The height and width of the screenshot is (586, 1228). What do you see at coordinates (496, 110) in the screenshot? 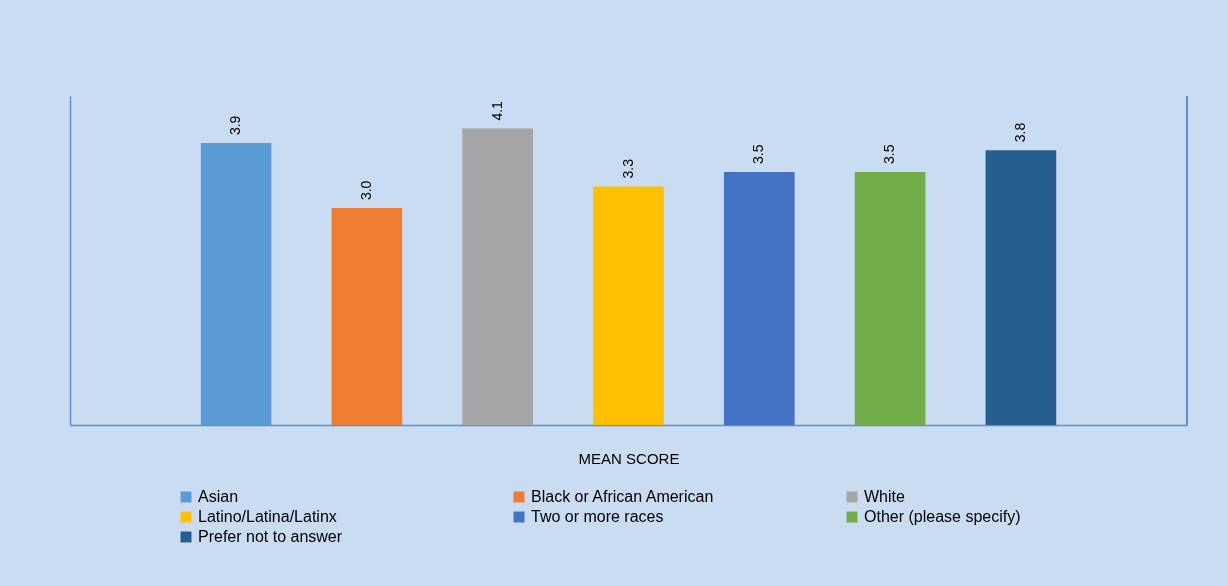
I see `data-label: 4.1` at bounding box center [496, 110].